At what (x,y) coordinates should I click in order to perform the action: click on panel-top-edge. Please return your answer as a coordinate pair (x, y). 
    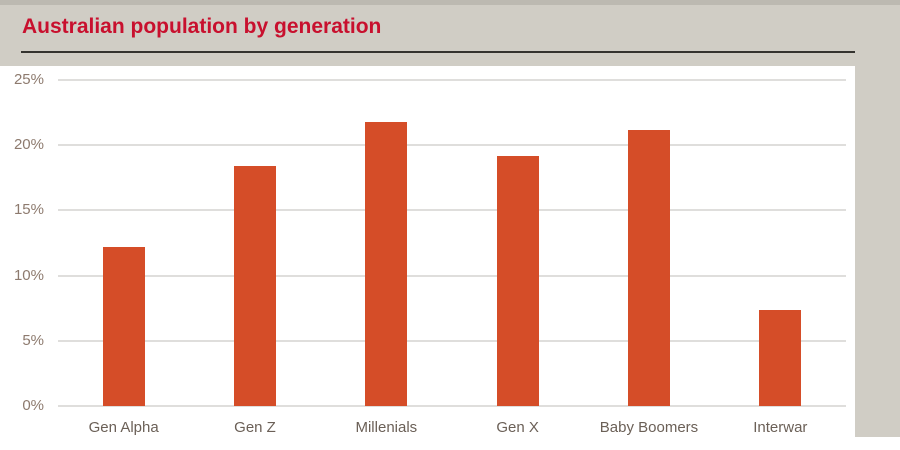
    Looking at the image, I should click on (450, 2).